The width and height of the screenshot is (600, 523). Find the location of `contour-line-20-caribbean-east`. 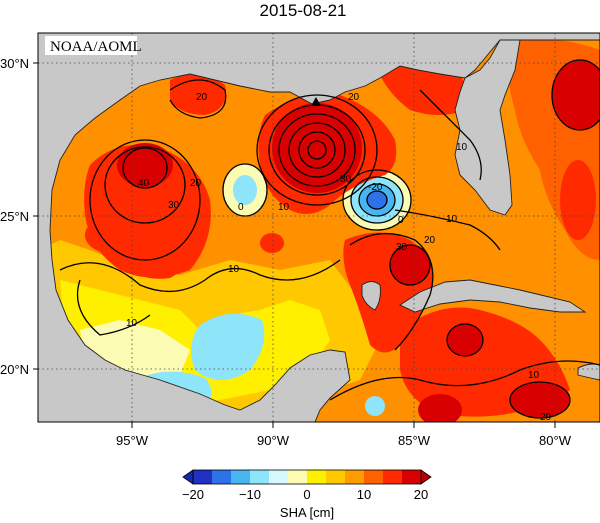

contour-line-20-caribbean-east is located at coordinates (540, 400).